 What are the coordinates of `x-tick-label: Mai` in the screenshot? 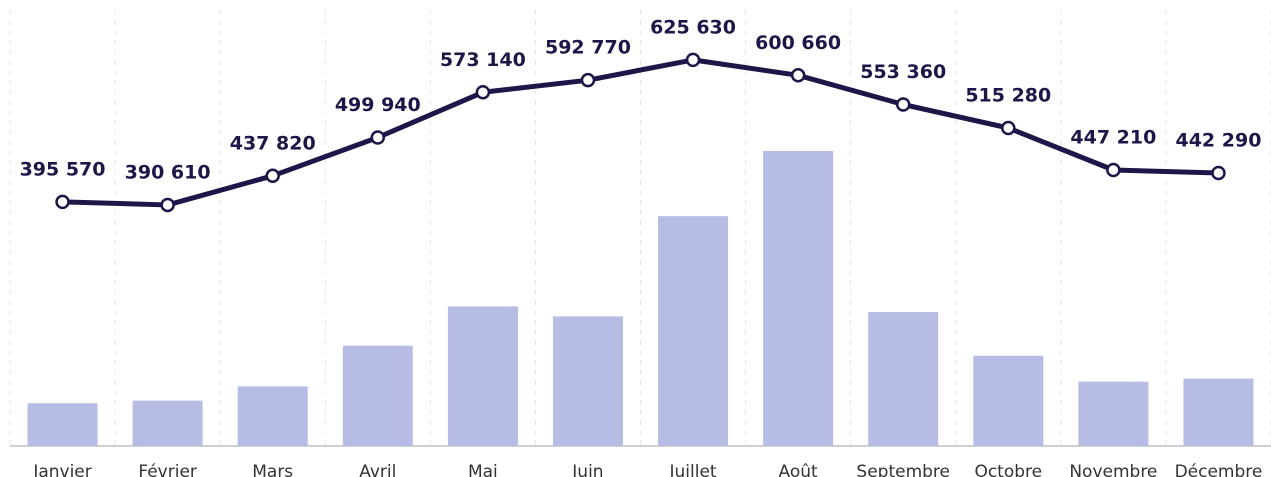 It's located at (483, 469).